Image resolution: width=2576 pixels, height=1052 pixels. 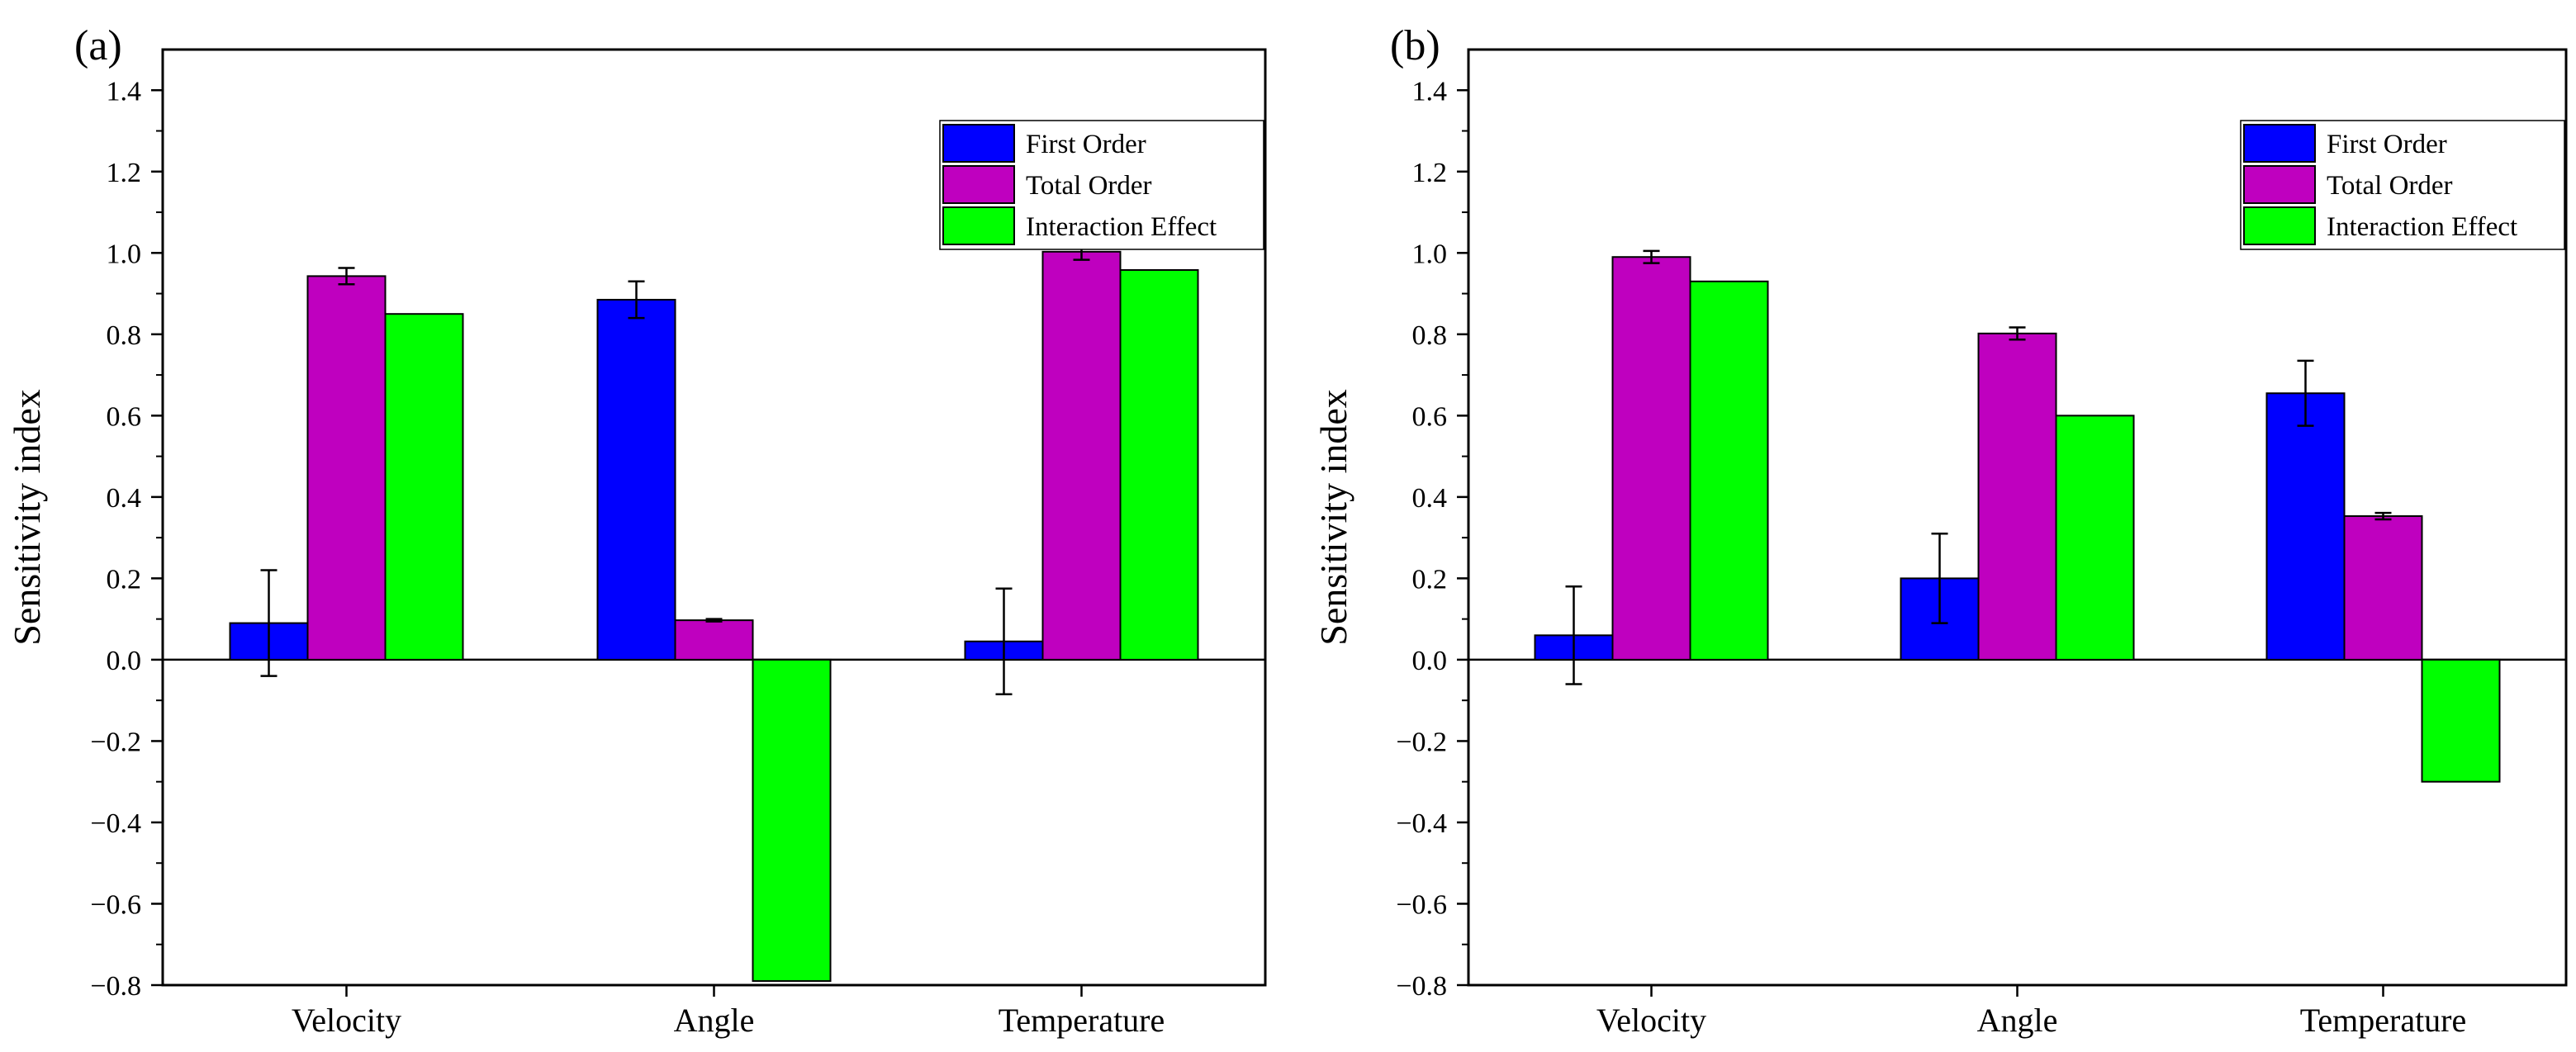 What do you see at coordinates (98, 45) in the screenshot?
I see `panel-label: (a)` at bounding box center [98, 45].